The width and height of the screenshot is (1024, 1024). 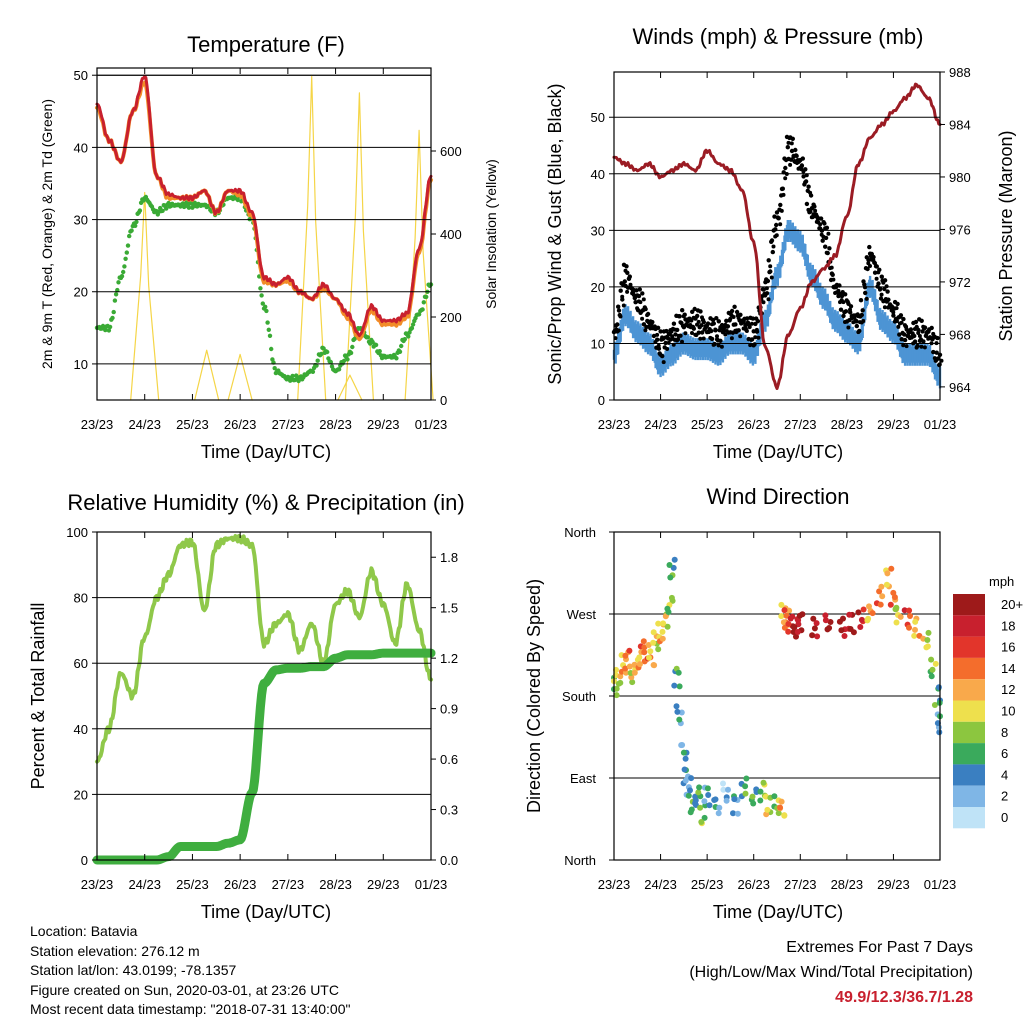 What do you see at coordinates (81, 292) in the screenshot?
I see `temperature-ytick-label: 20` at bounding box center [81, 292].